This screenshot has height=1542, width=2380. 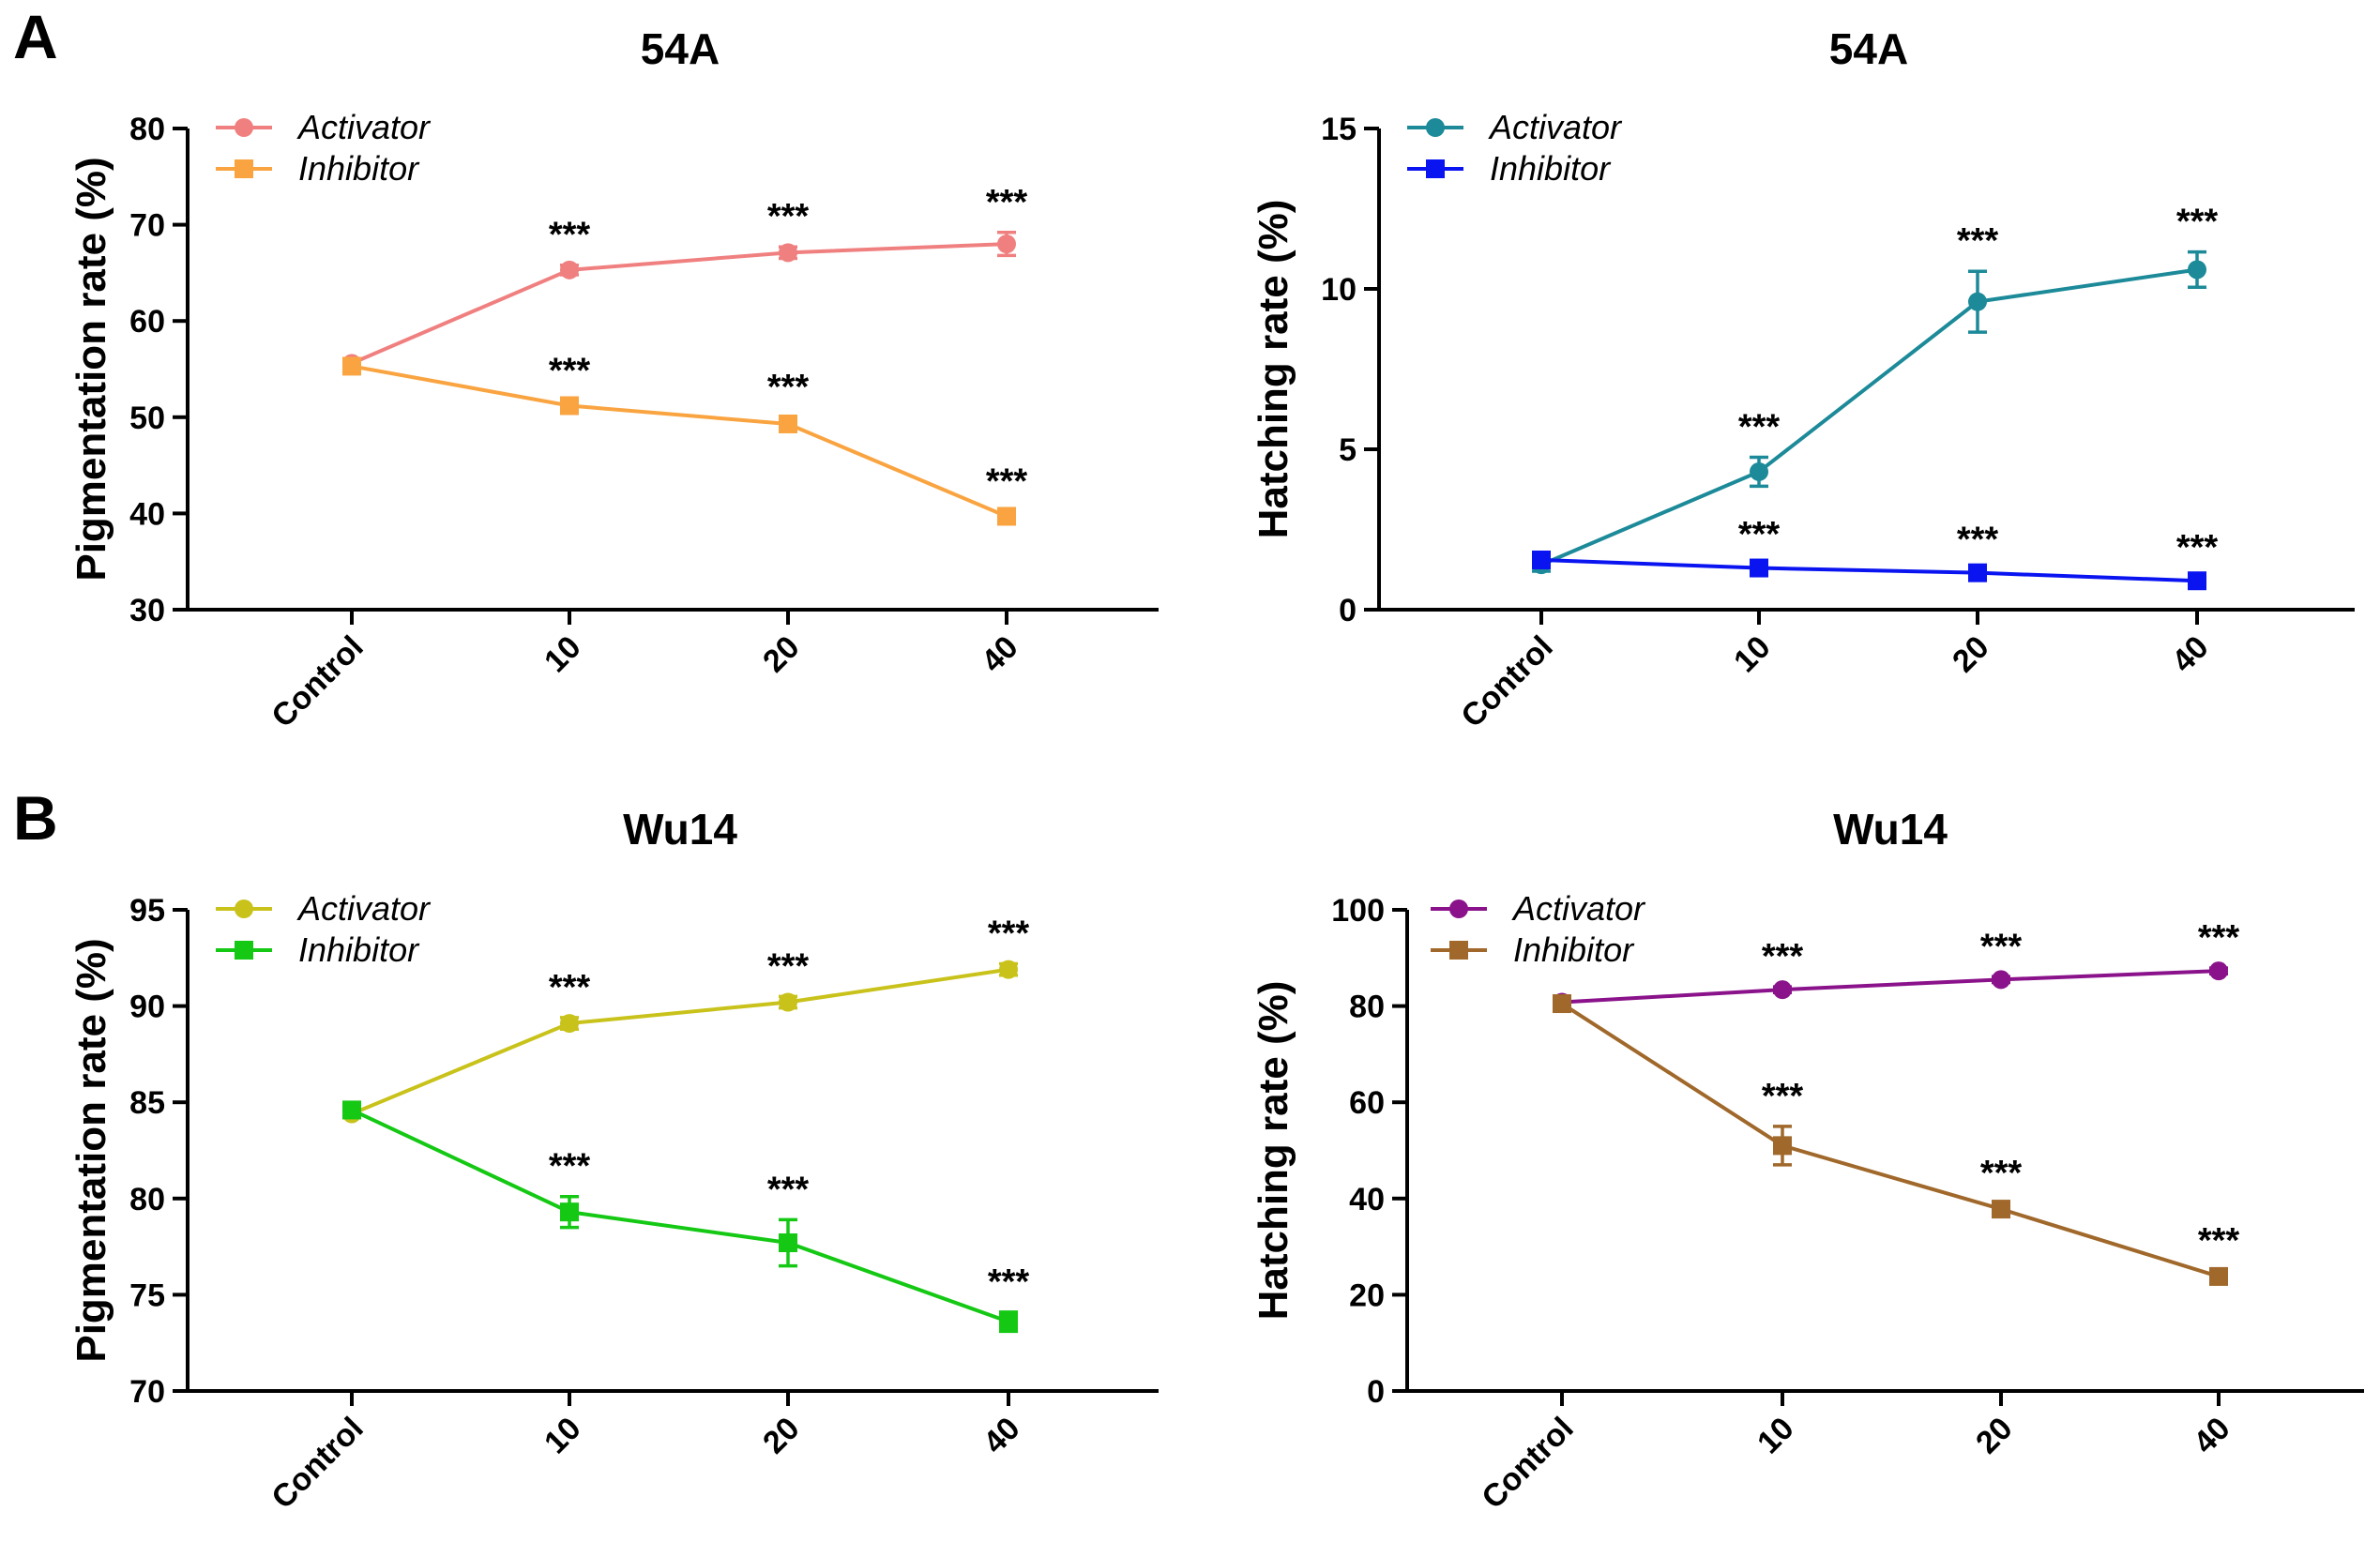 I want to click on y-tick-label: 95, so click(x=147, y=911).